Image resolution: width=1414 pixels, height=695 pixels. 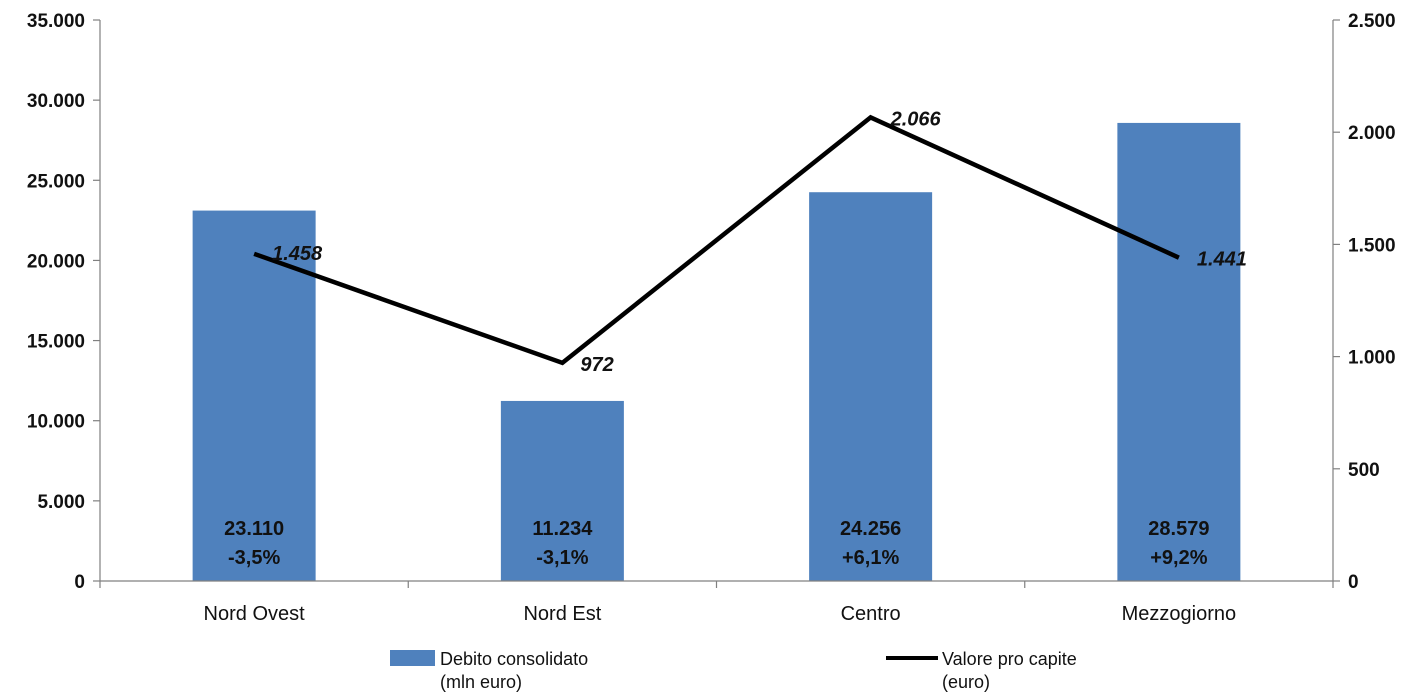 What do you see at coordinates (1179, 614) in the screenshot?
I see `x-tick-label: Mezzogiorno` at bounding box center [1179, 614].